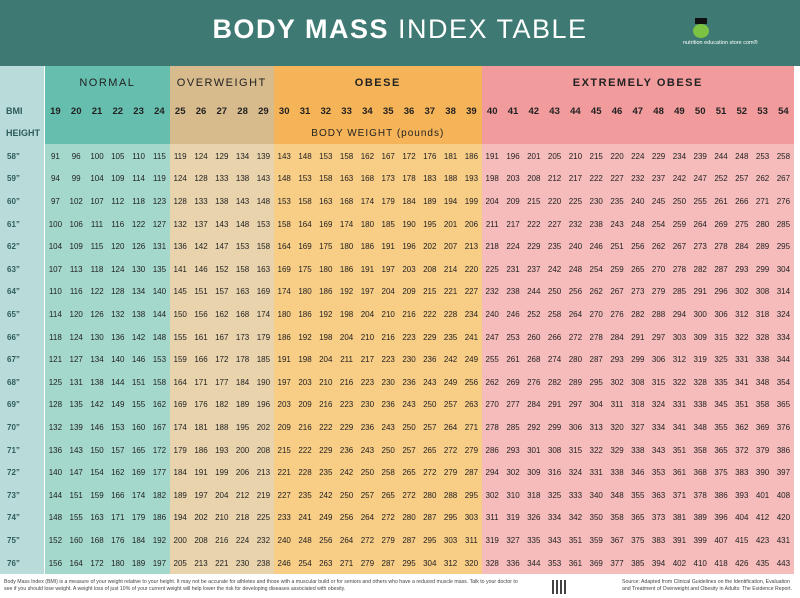 This screenshot has height=598, width=800. I want to click on weight-cell: 109, so click(118, 179).